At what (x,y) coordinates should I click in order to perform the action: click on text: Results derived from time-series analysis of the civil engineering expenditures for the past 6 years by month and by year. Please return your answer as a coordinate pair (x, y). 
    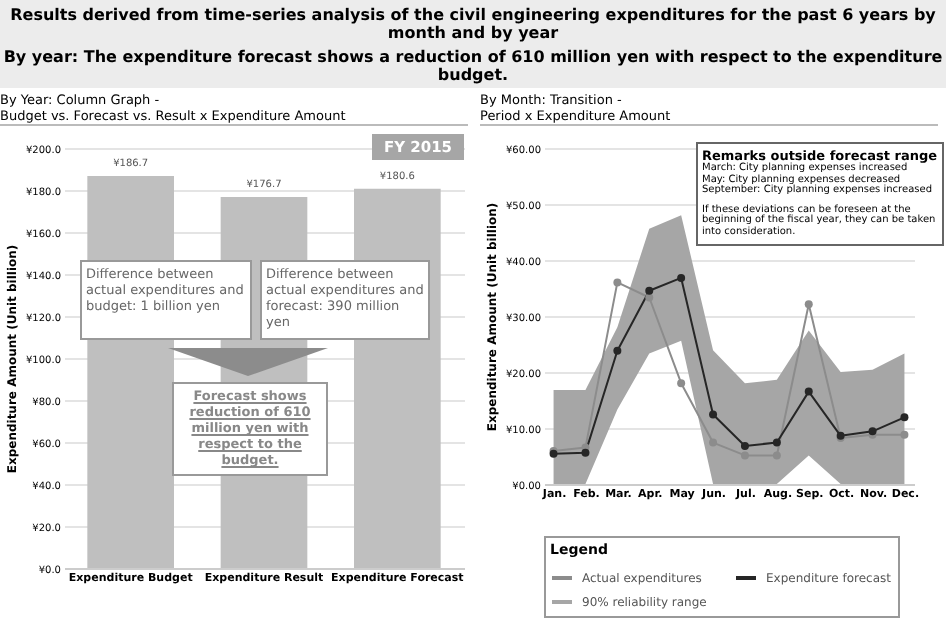
    Looking at the image, I should click on (473, 24).